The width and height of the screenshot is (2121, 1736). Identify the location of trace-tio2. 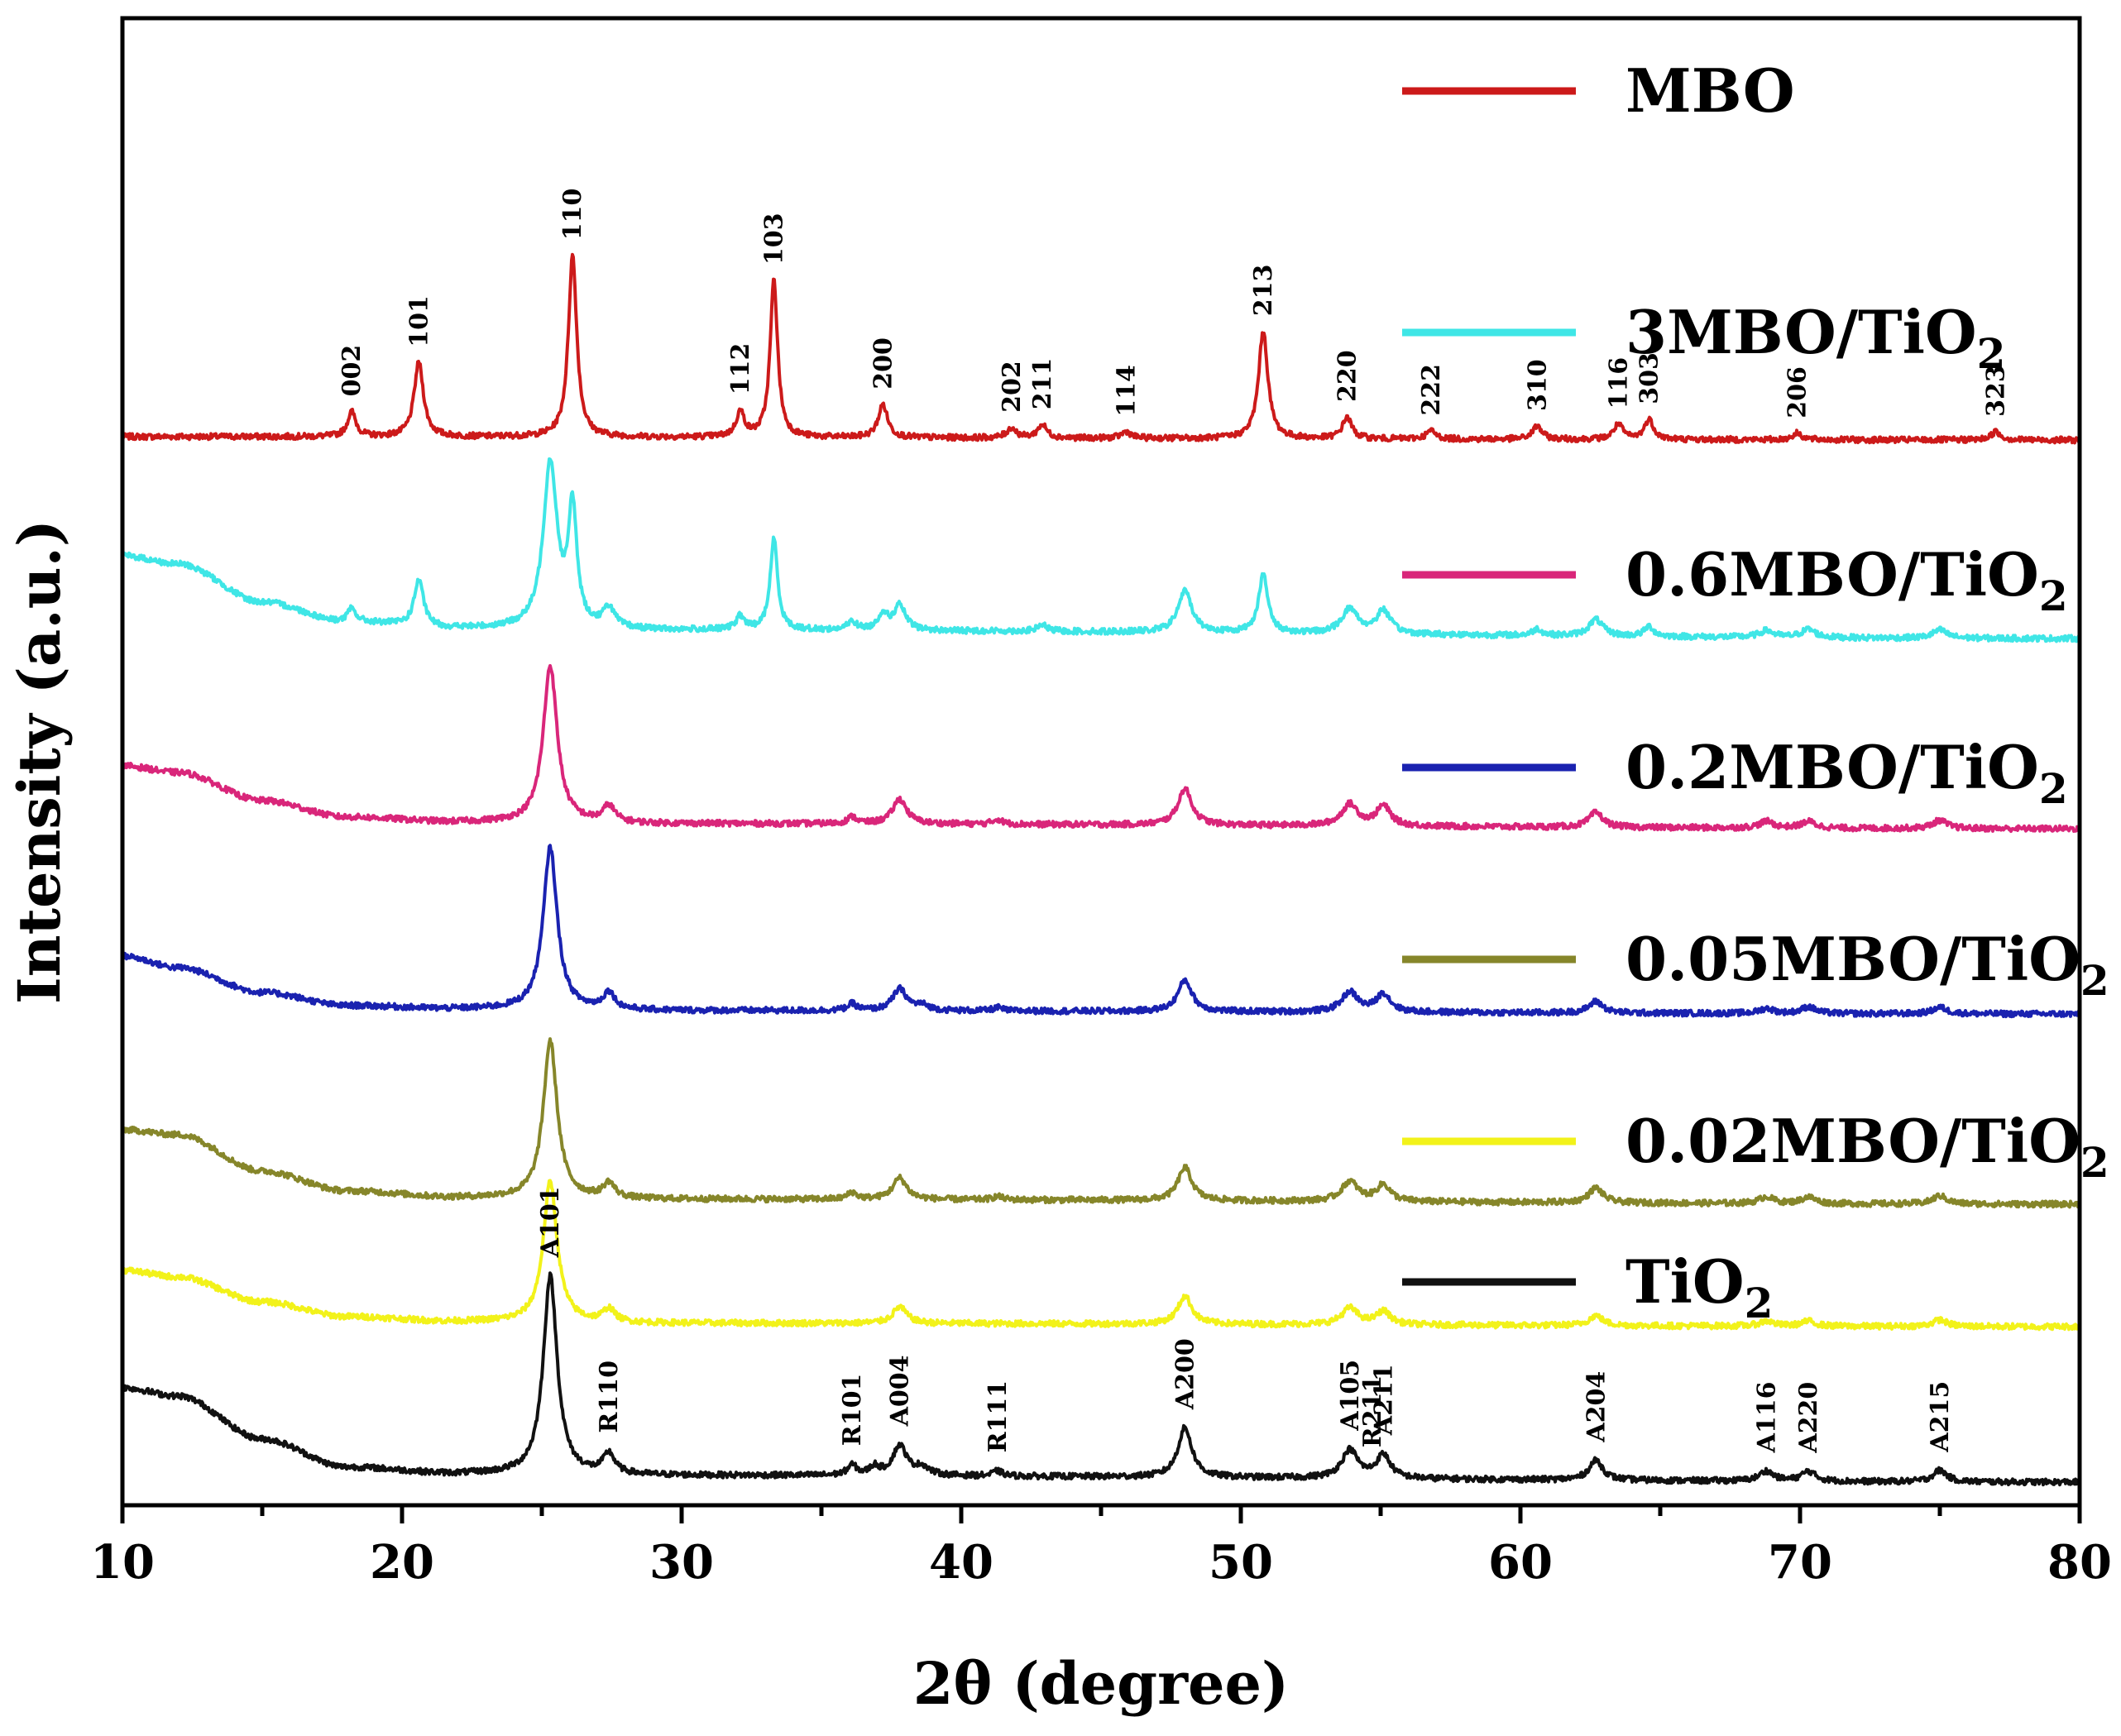
(1101, 1379).